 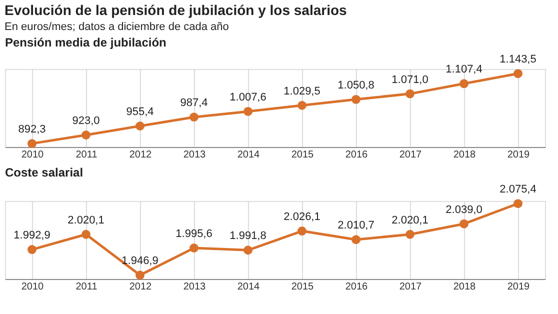 What do you see at coordinates (32, 236) in the screenshot?
I see `data-label: 1.992,9` at bounding box center [32, 236].